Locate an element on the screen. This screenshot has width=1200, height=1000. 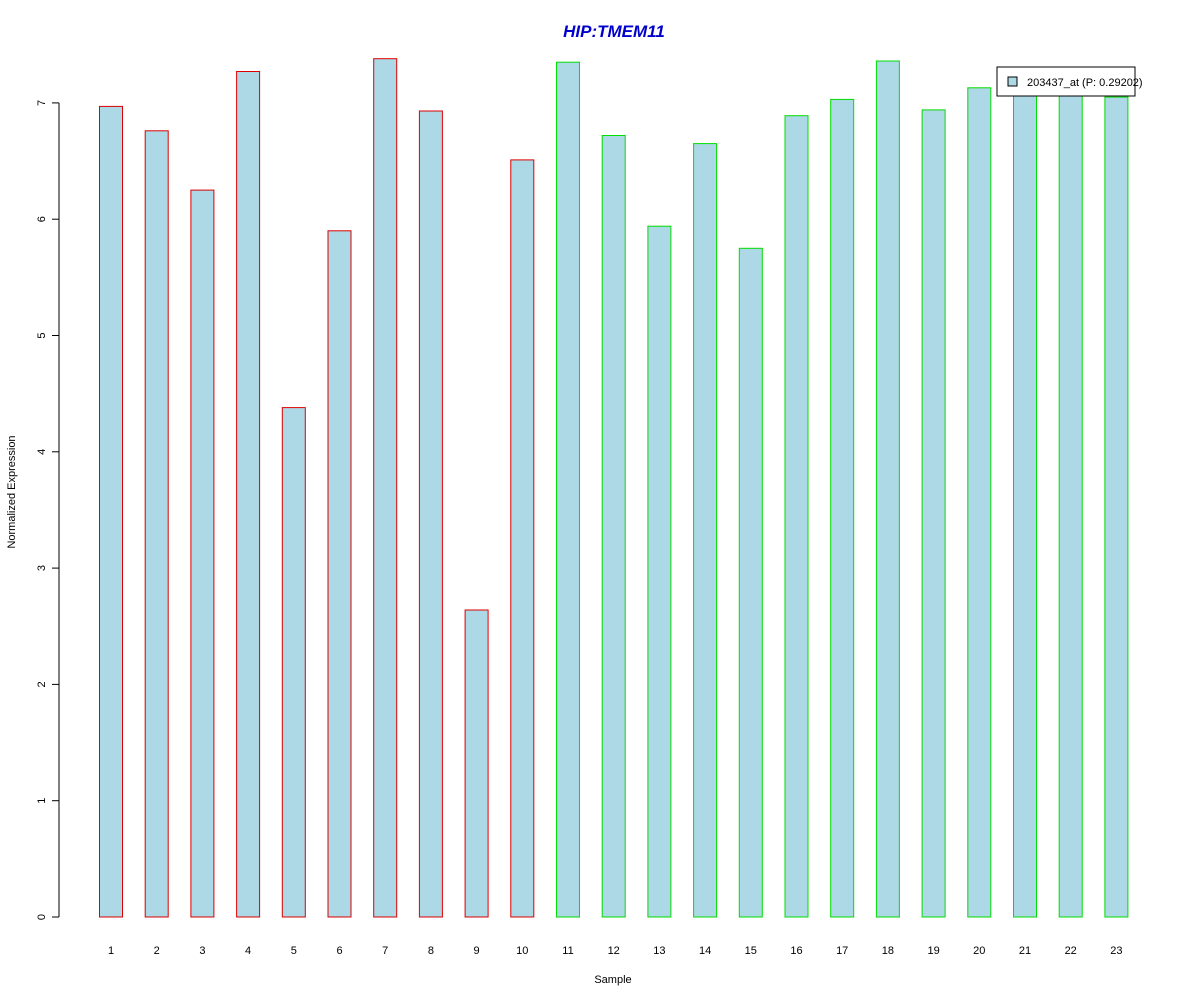
legend-swatch is located at coordinates (1012, 81).